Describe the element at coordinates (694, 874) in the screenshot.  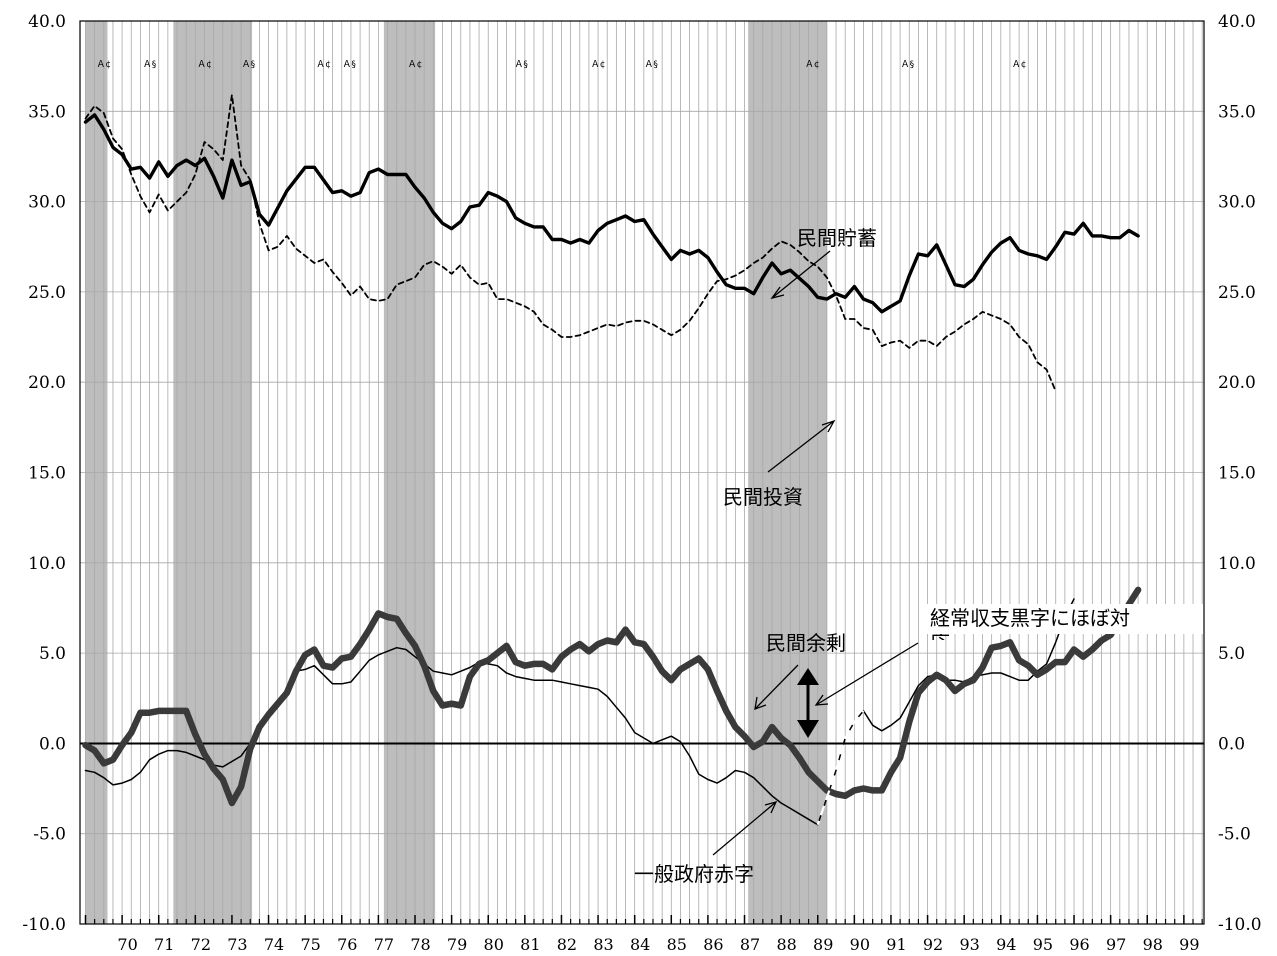
I see `label-deficit: 一般政府赤字` at that location.